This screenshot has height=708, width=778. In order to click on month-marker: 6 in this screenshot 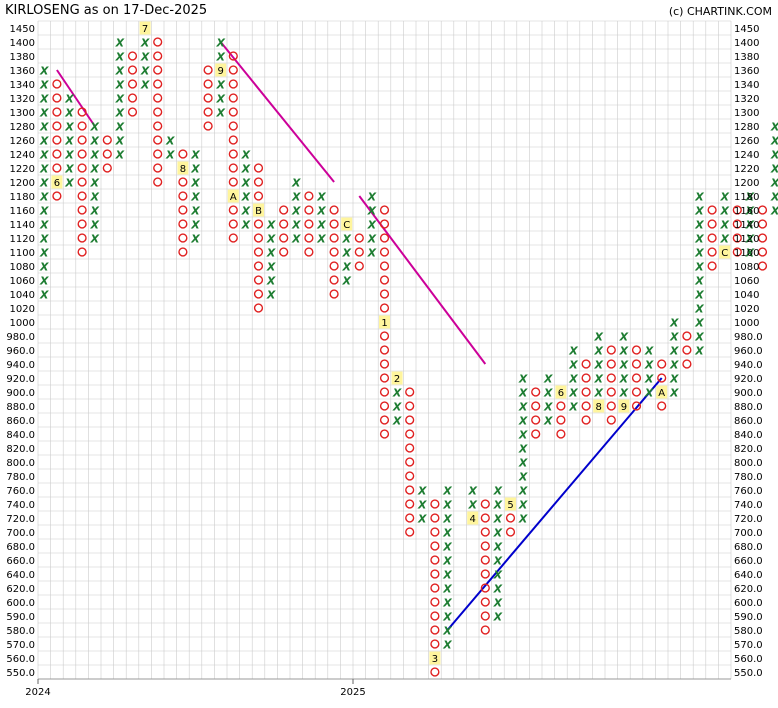, I will do `click(561, 393)`.